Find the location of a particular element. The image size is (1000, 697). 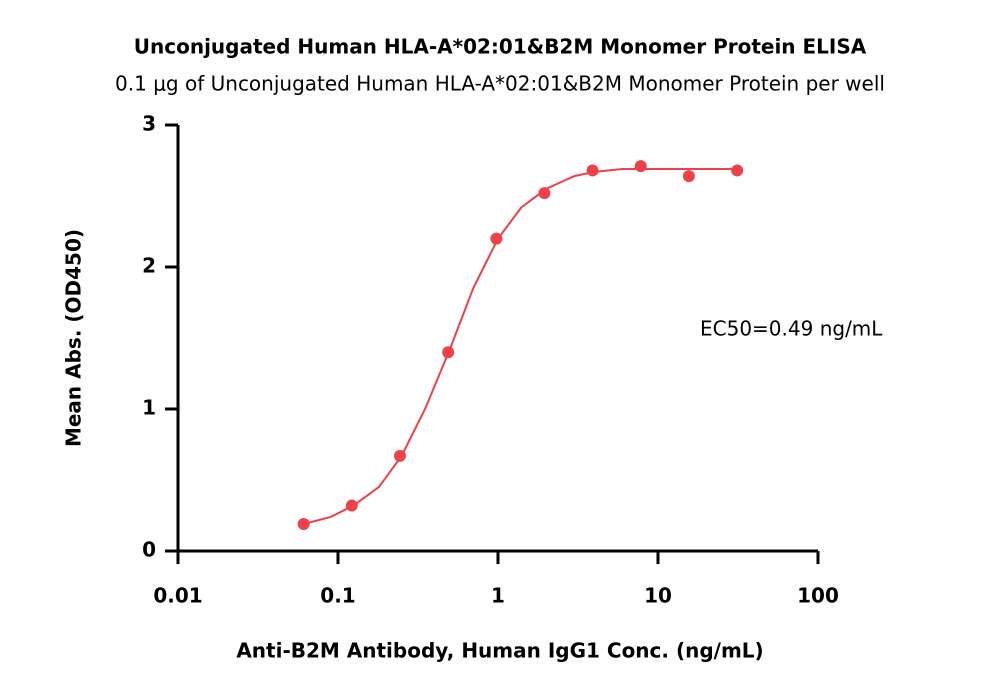

y-tick-label: 0 is located at coordinates (149, 550).